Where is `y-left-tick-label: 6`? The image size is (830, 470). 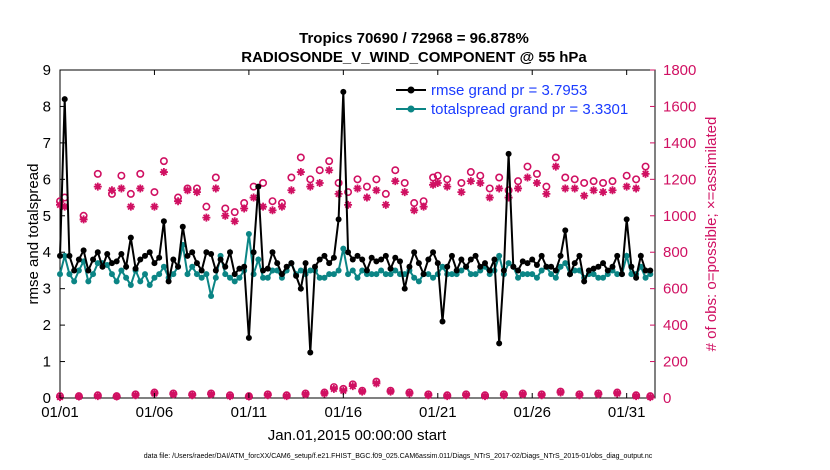
y-left-tick-label: 6 is located at coordinates (47, 179).